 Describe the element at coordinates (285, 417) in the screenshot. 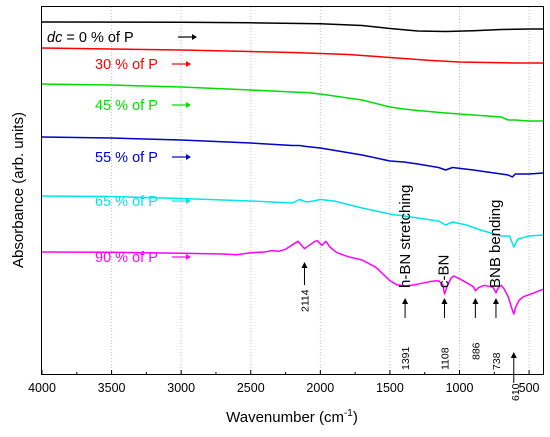

I see `x-axis-title-main: Wavenumber (cm` at that location.